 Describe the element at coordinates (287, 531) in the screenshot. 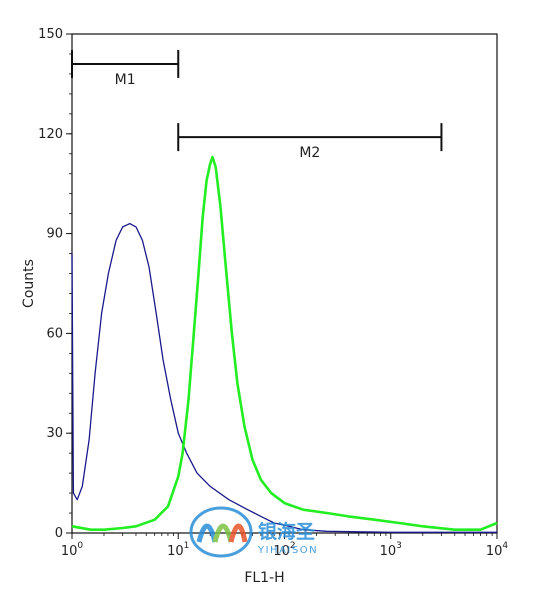

I see `logo-text-cn: 银海圣` at that location.